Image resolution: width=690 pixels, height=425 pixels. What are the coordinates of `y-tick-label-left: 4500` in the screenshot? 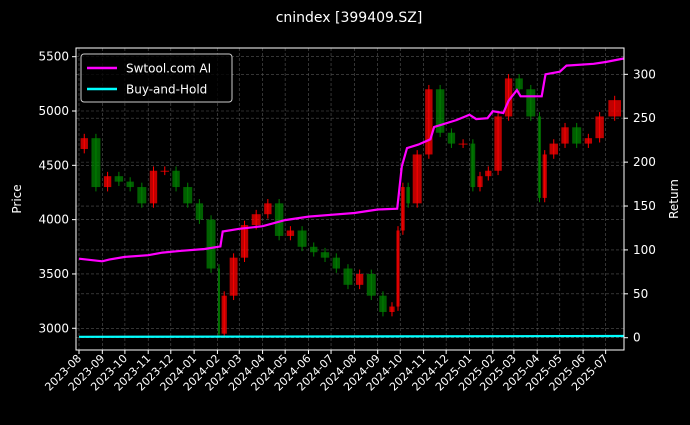 It's located at (53, 165).